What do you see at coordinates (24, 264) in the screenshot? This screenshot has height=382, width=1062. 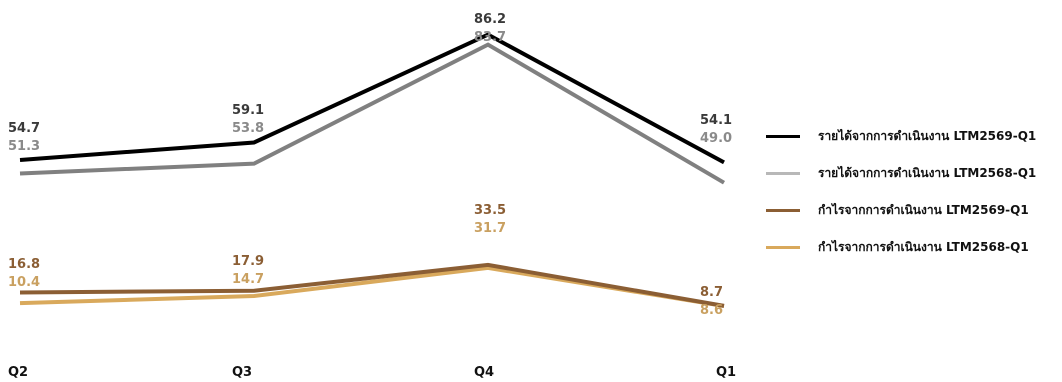 I see `data-label: 16.8` at bounding box center [24, 264].